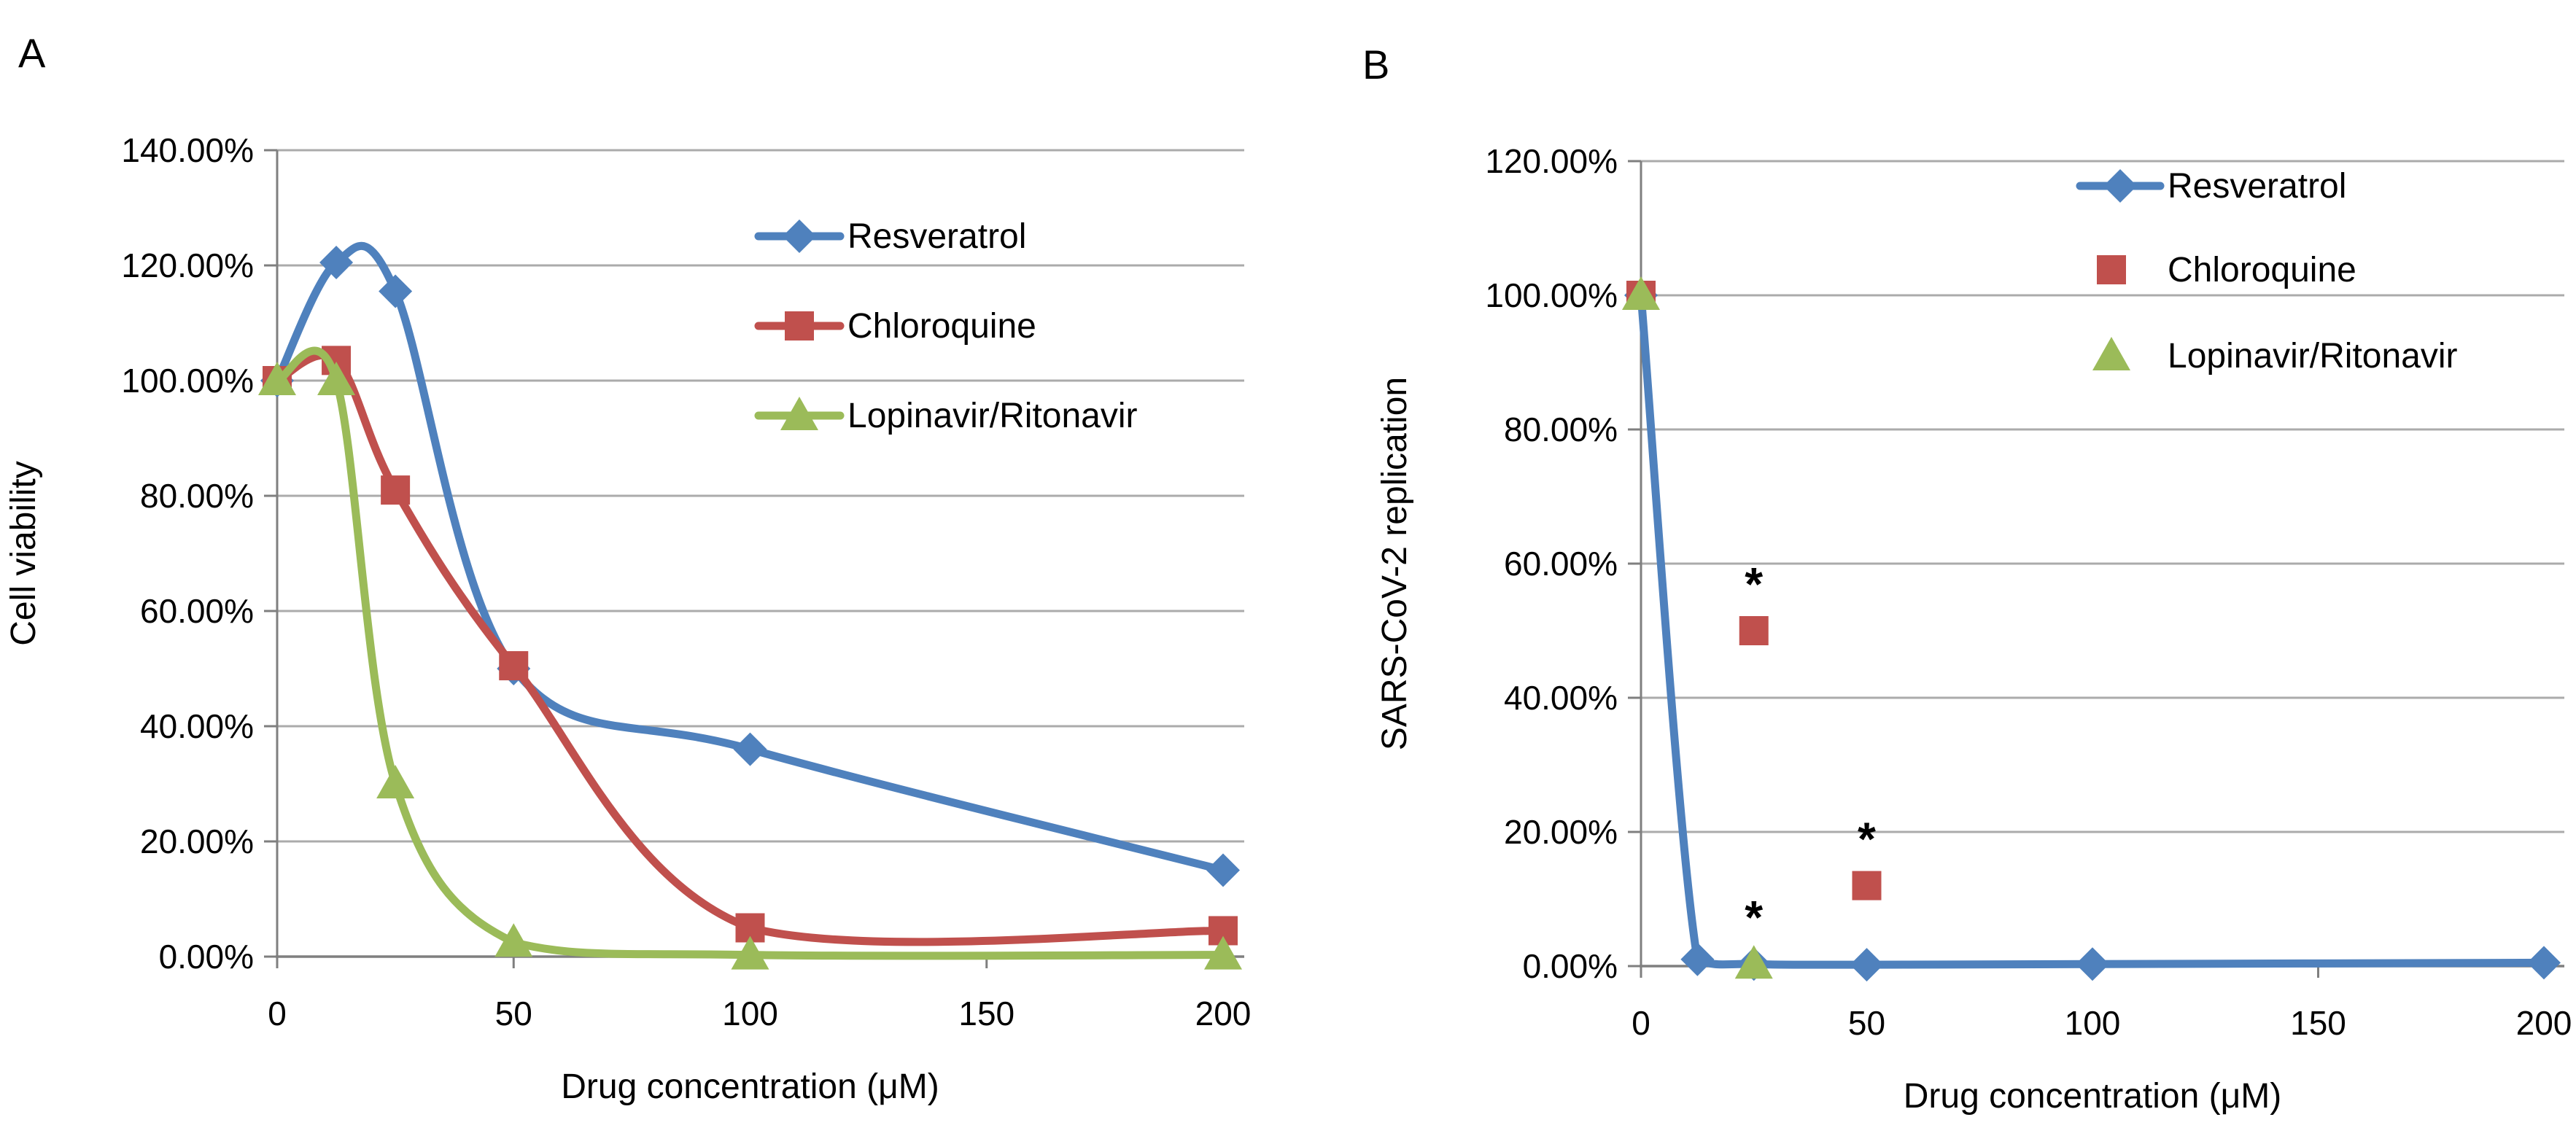 This screenshot has width=2576, height=1144. I want to click on y-axis-title: Cell viability, so click(24, 553).